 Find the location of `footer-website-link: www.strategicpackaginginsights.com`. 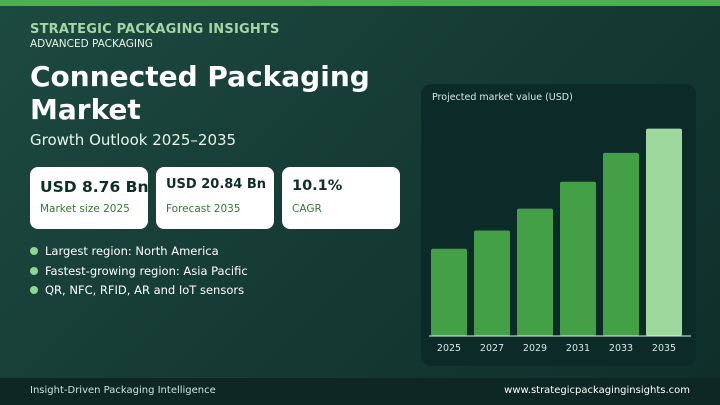

footer-website-link: www.strategicpackaginginsights.com is located at coordinates (597, 390).